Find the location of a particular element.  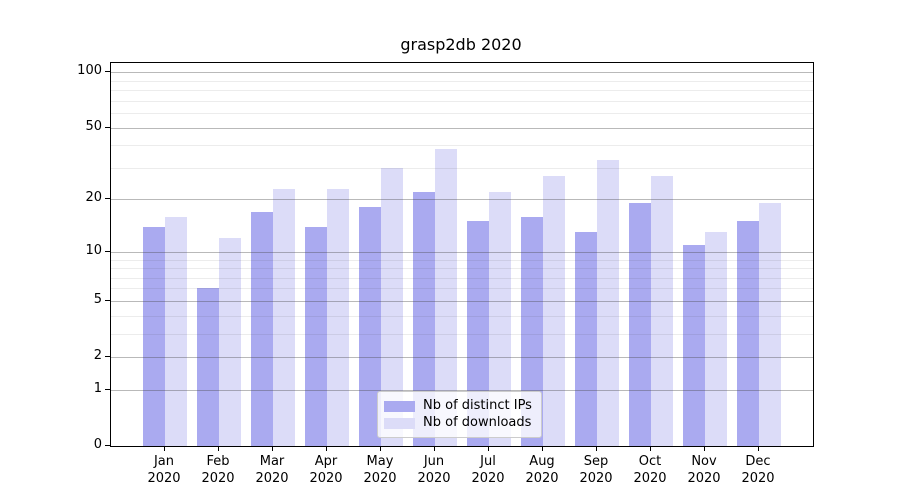

x-tick-label-line: Feb is located at coordinates (218, 461).